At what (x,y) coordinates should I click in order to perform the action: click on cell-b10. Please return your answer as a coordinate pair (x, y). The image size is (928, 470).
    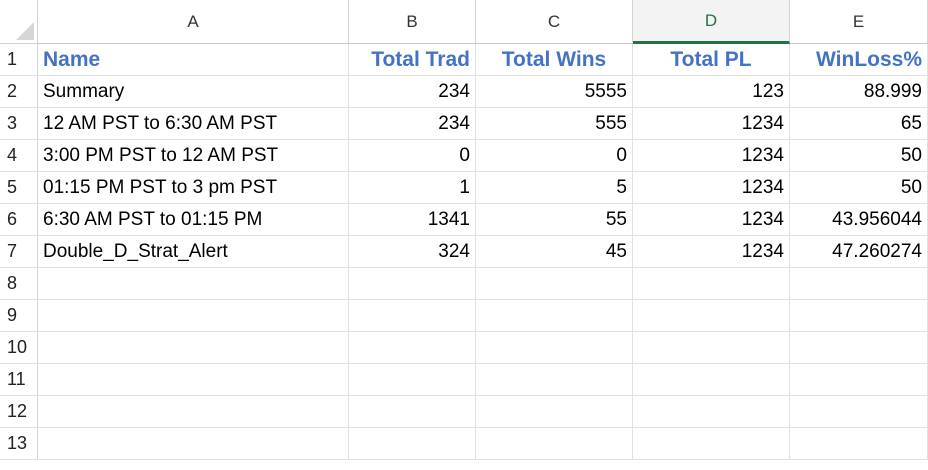
    Looking at the image, I should click on (412, 348).